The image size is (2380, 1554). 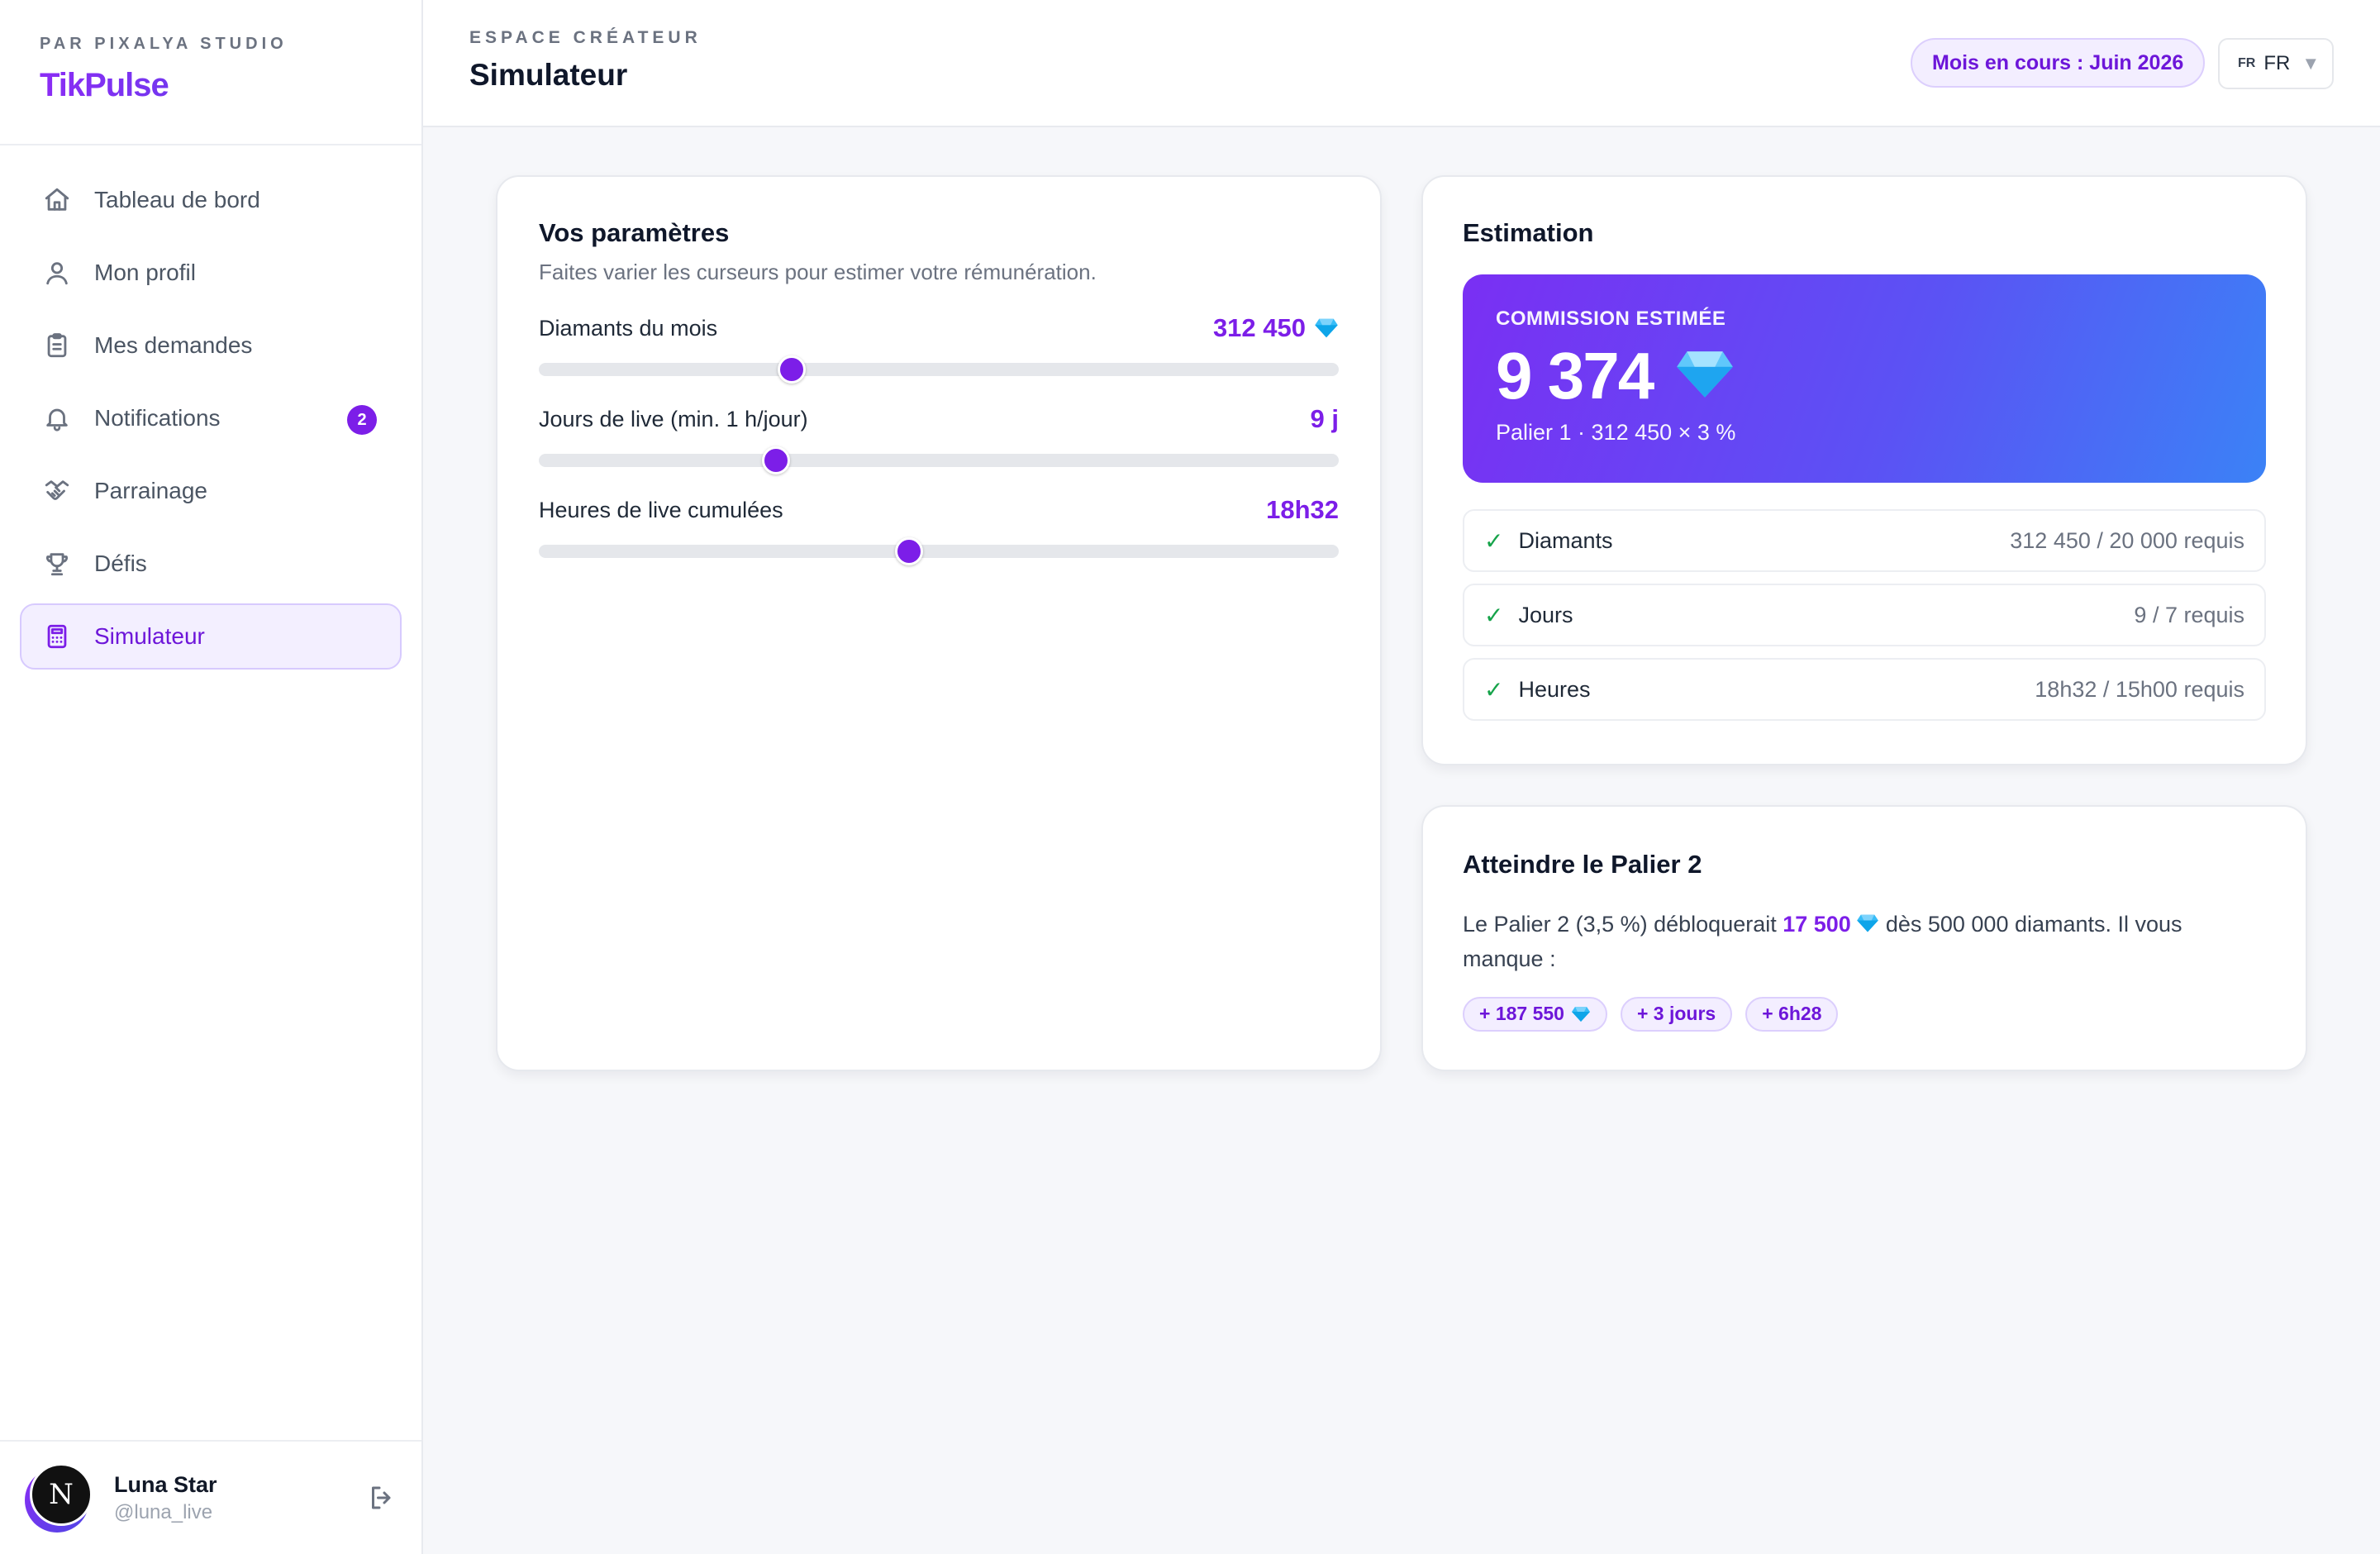 I want to click on commission-detail: Palier 1 · 312 450 × 3 %, so click(x=1616, y=432).